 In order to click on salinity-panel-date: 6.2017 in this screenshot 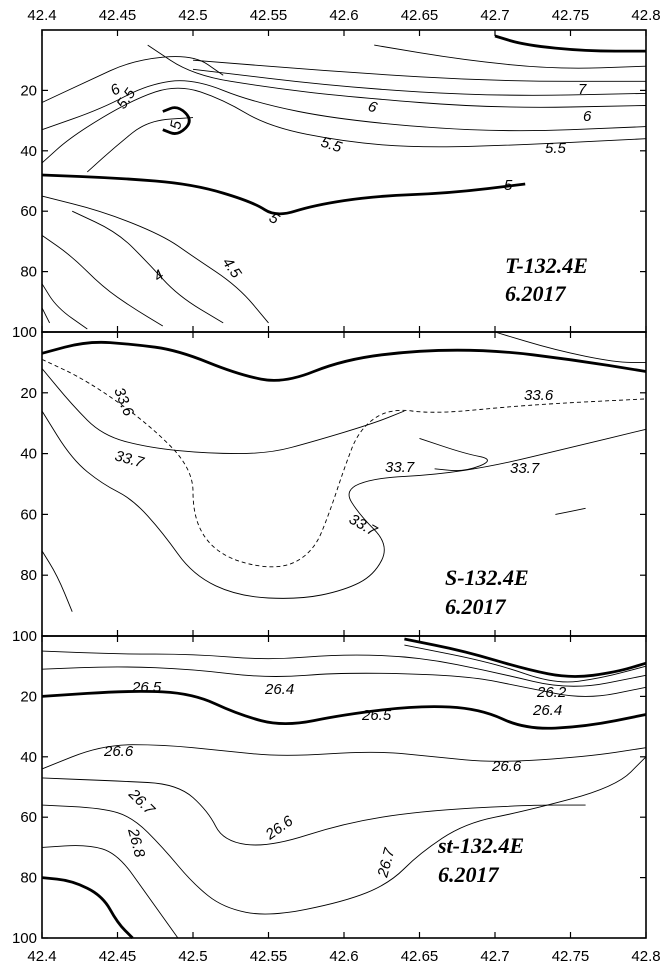, I will do `click(476, 606)`.